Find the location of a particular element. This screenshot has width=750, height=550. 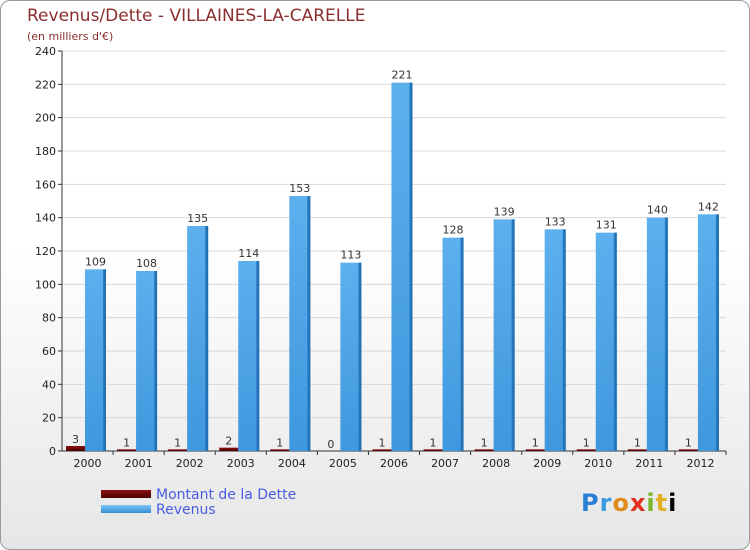

x-tick-label: 2007 is located at coordinates (445, 463).